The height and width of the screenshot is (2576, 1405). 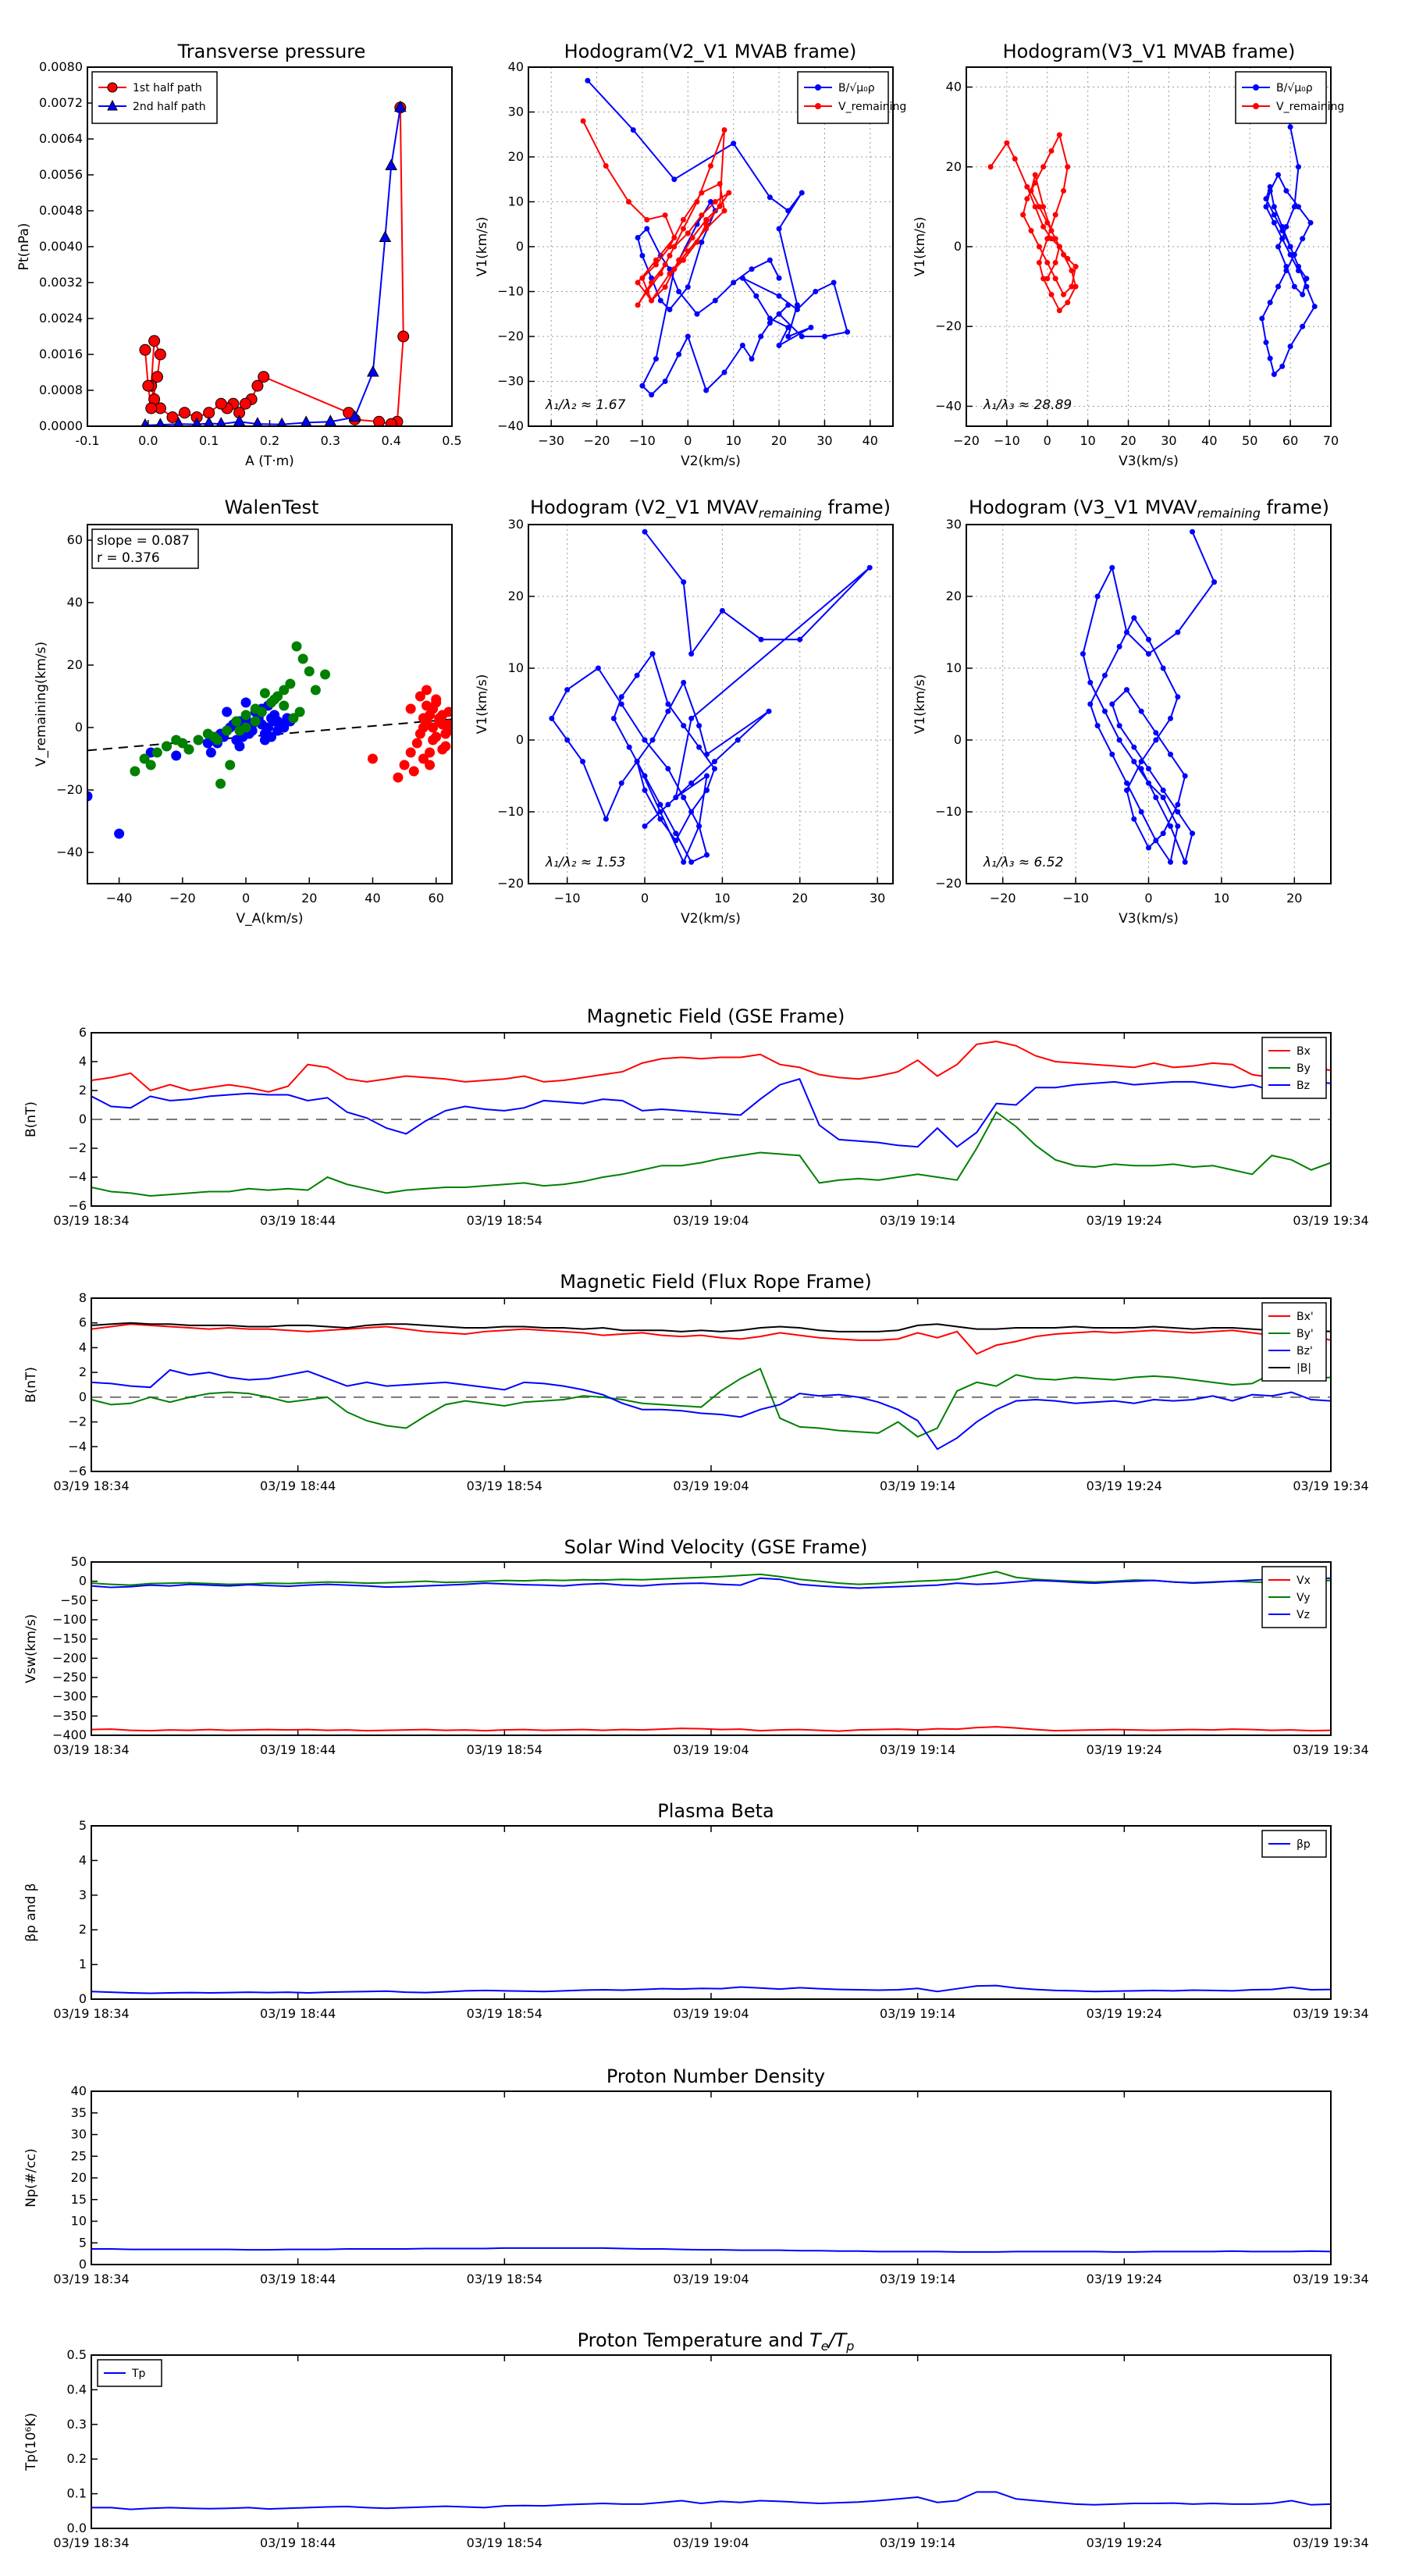 What do you see at coordinates (144, 541) in the screenshot?
I see `walen-stats-slope: slope = 0.087` at bounding box center [144, 541].